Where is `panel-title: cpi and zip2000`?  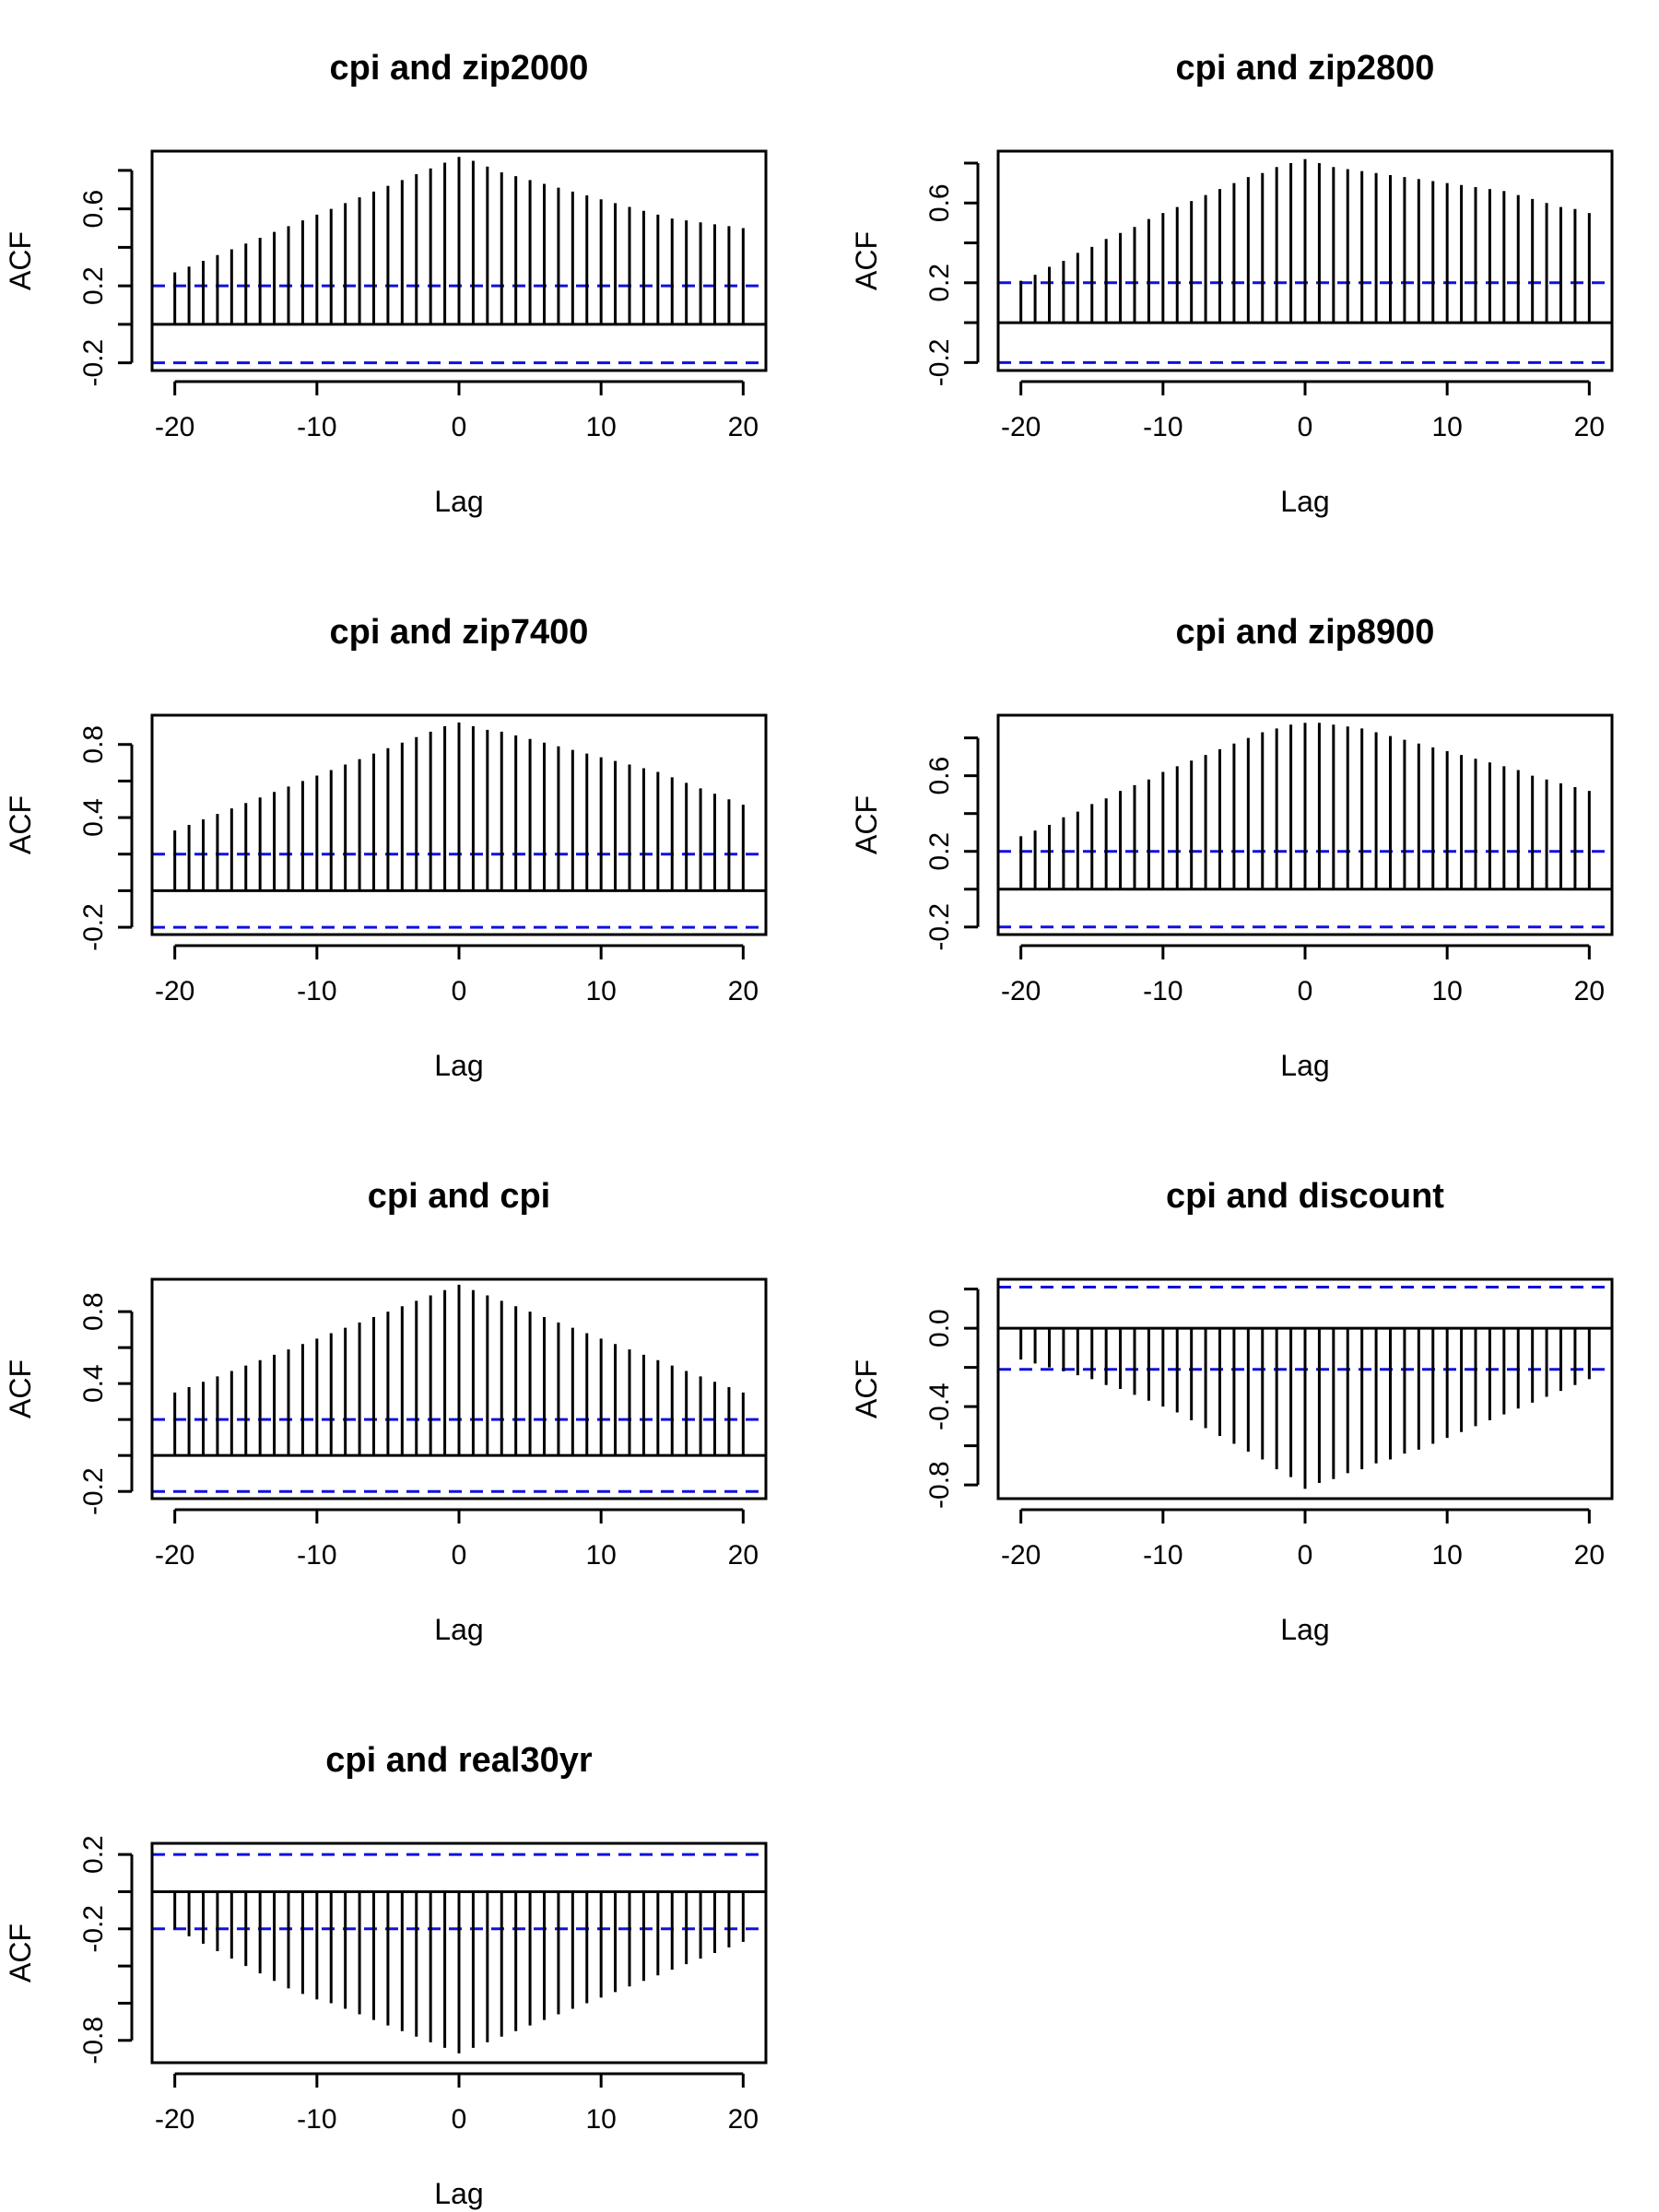 panel-title: cpi and zip2000 is located at coordinates (459, 68).